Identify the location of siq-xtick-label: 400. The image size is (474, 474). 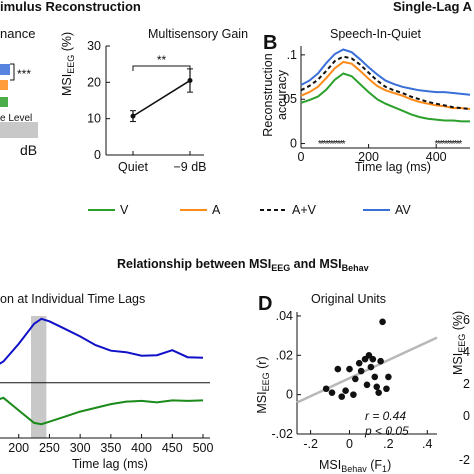
(436, 157).